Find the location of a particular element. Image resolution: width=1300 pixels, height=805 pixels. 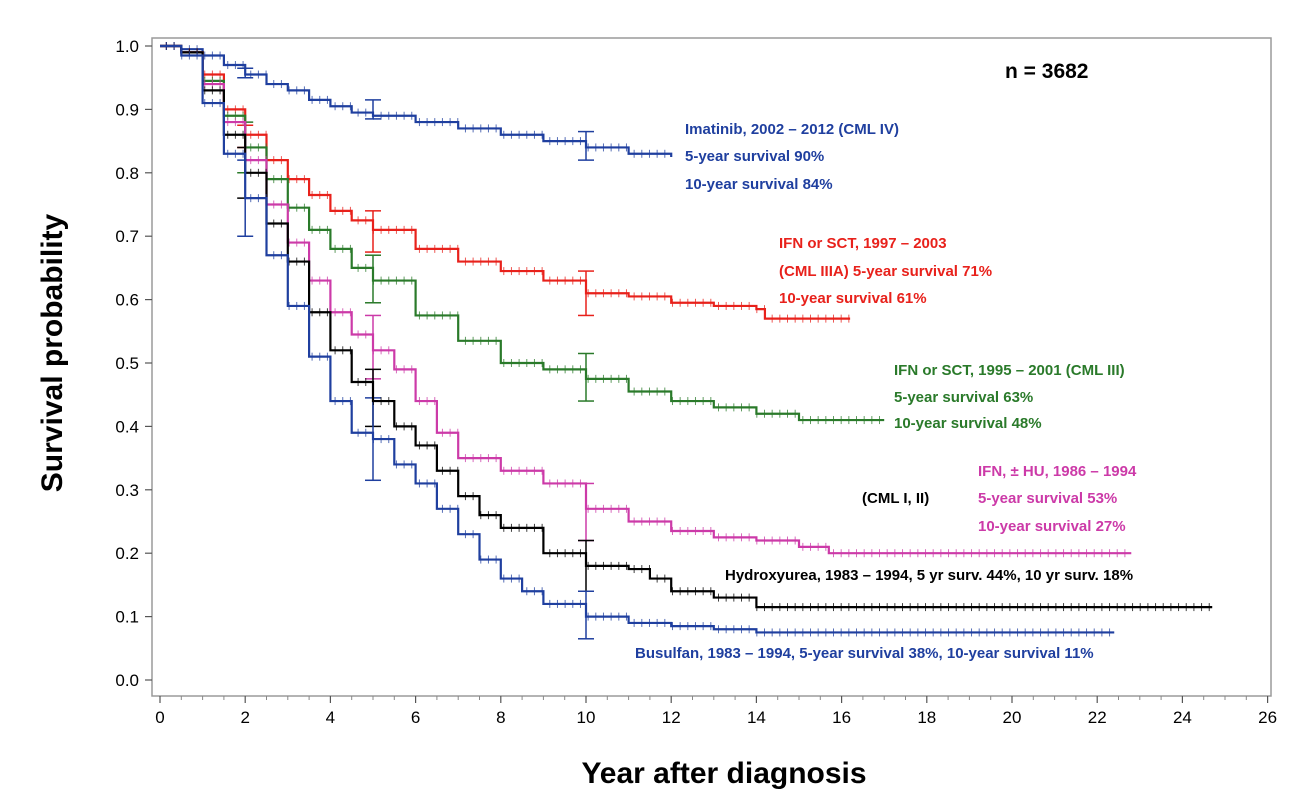

x-tick-label: 8 is located at coordinates (500, 717).